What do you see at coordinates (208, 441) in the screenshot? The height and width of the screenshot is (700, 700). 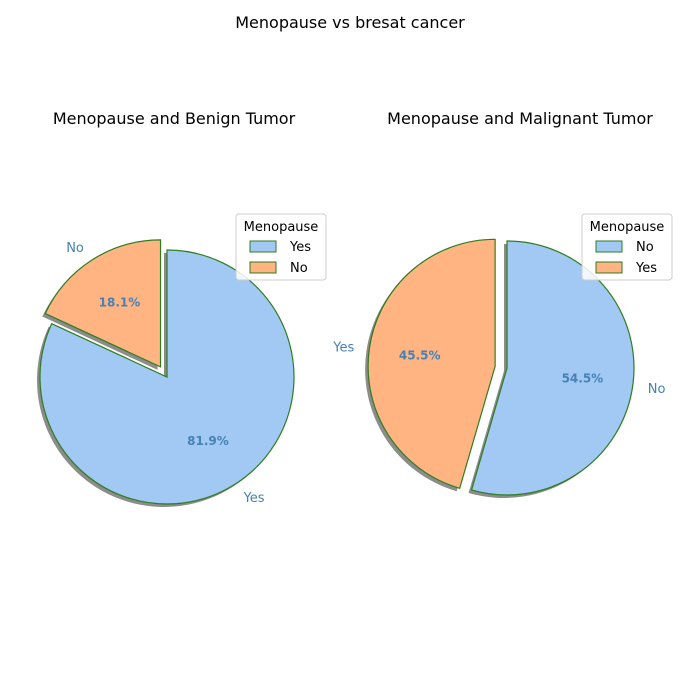 I see `slice-percent-benign-yes: 81.9%` at bounding box center [208, 441].